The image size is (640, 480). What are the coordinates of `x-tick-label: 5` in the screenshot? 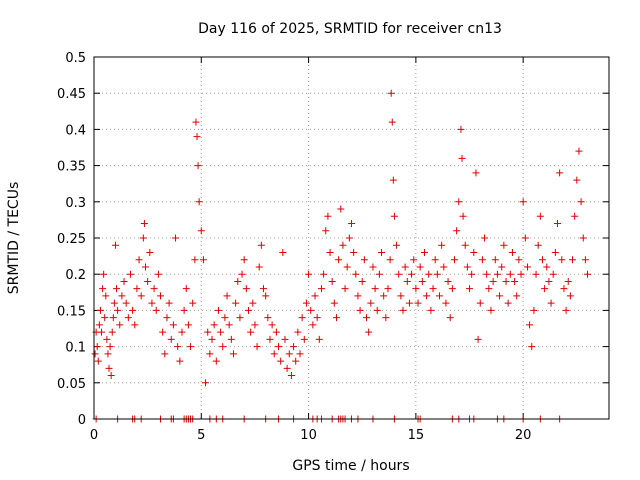 It's located at (201, 435).